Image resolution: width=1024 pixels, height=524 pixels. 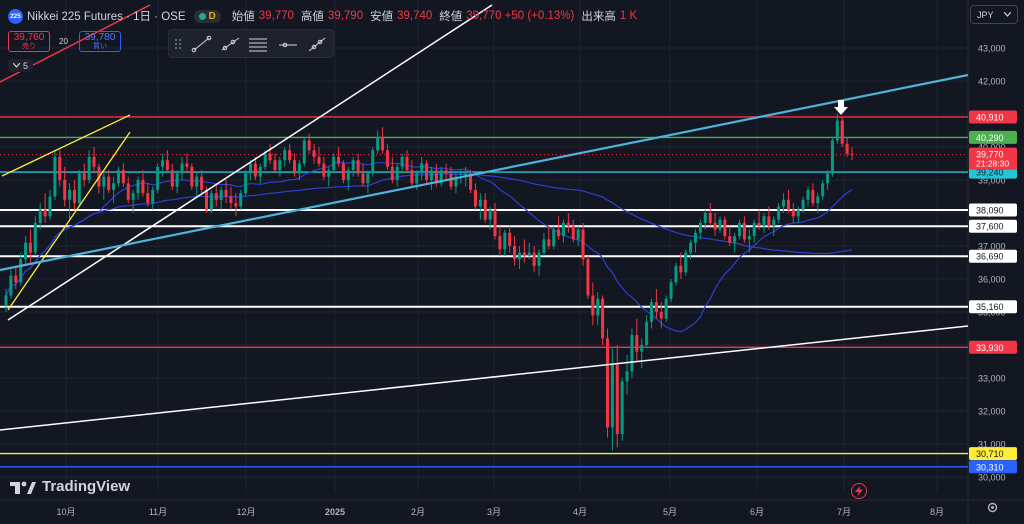 What do you see at coordinates (992, 164) in the screenshot?
I see `countdown-label: 21:28:30` at bounding box center [992, 164].